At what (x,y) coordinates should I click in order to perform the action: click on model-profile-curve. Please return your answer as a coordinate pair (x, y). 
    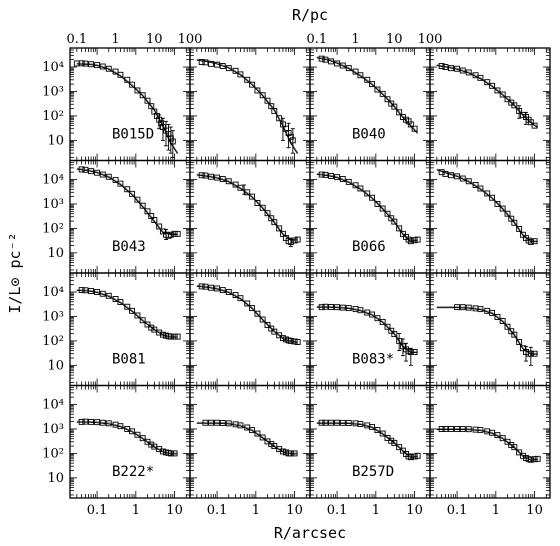
    Looking at the image, I should click on (487, 330).